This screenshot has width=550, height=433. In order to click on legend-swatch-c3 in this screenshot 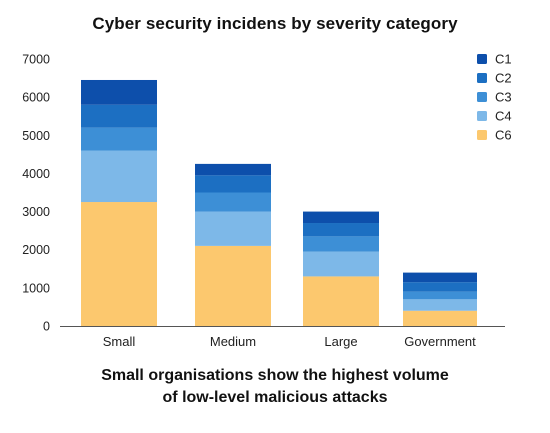, I will do `click(482, 97)`.